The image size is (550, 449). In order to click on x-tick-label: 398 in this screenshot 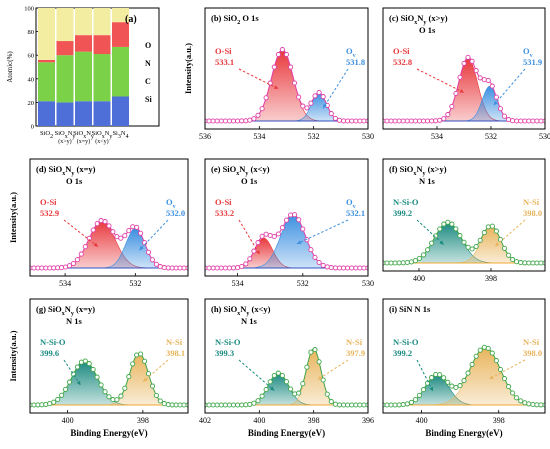, I will do `click(314, 420)`.